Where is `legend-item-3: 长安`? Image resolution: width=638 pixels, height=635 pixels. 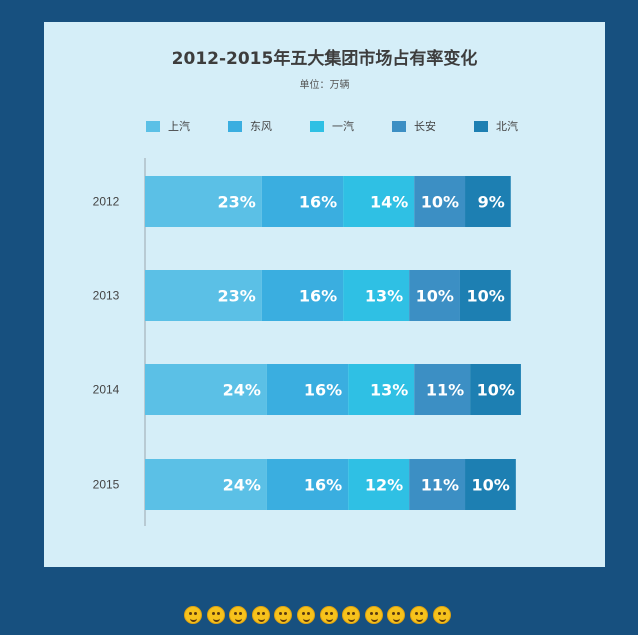
legend-item-3: 长安 is located at coordinates (433, 126).